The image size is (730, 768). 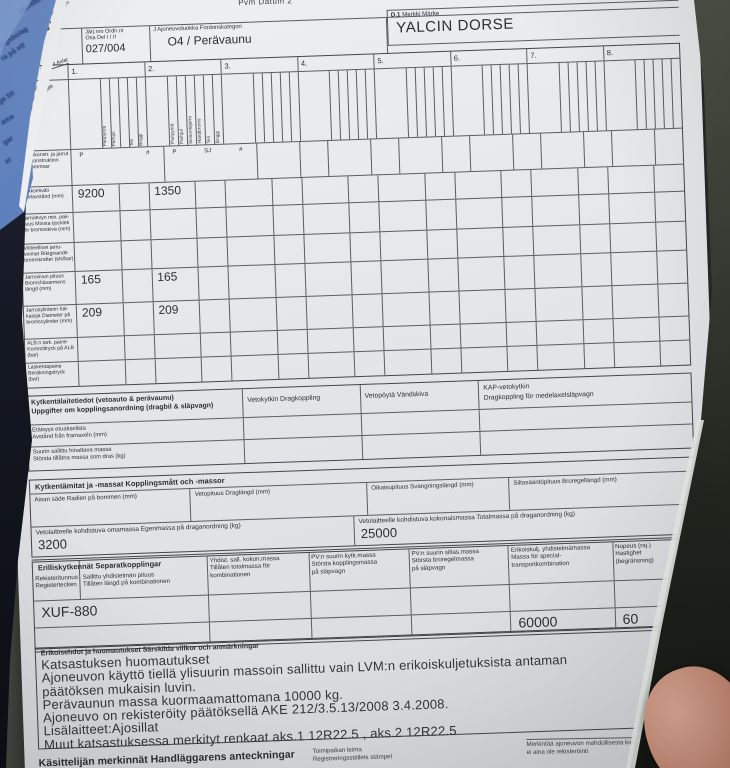 I want to click on axle-column-3: 3., so click(x=259, y=65).